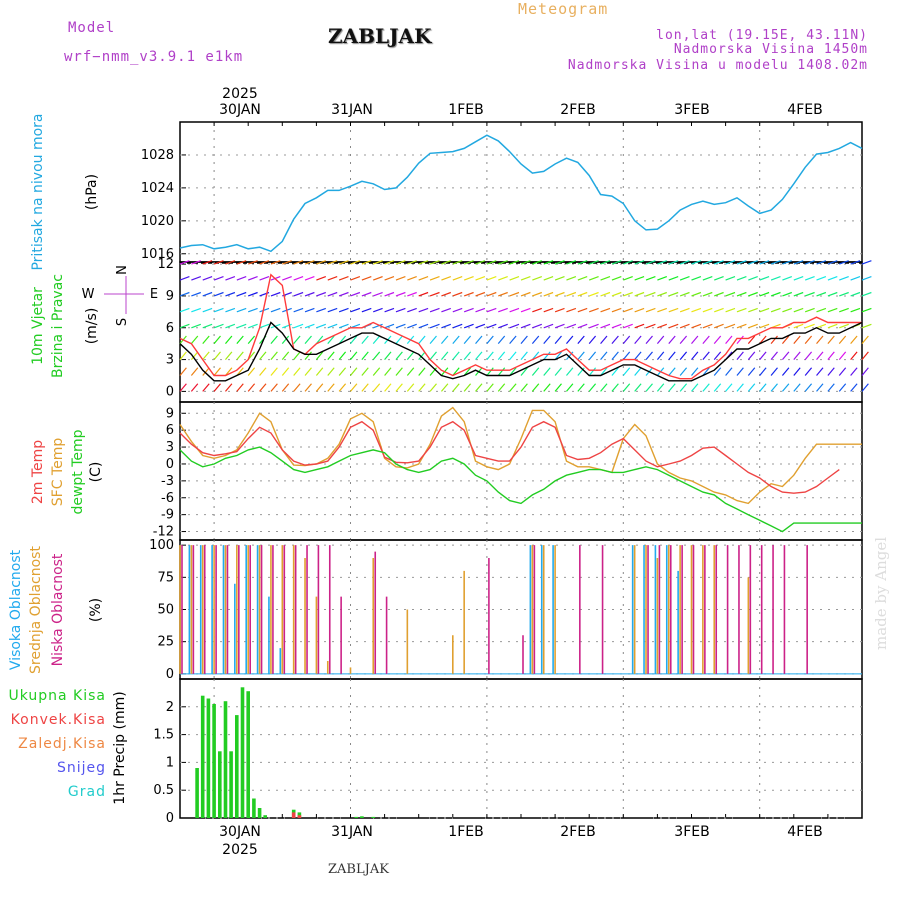  I want to click on y-tick-label-3: 100, so click(161, 545).